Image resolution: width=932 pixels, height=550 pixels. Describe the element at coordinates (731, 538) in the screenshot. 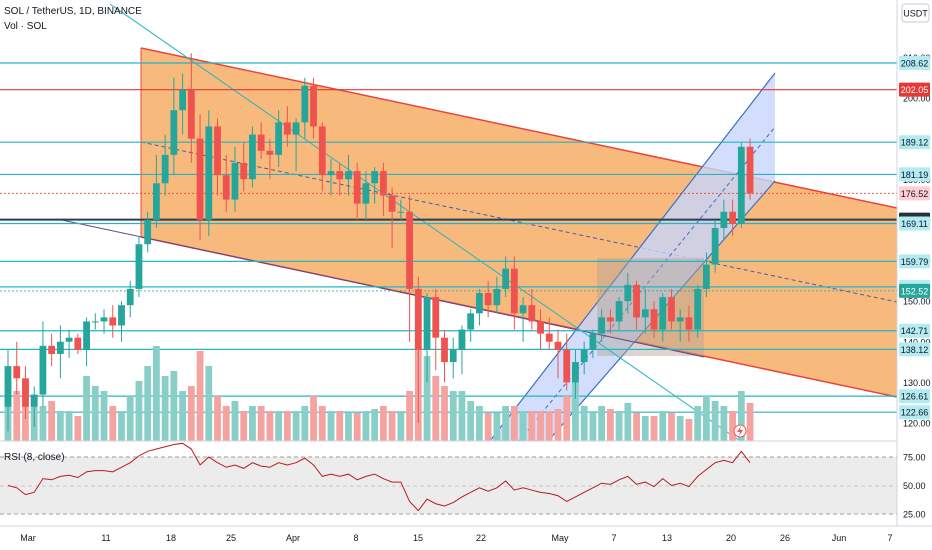

I see `date-tick-label: 20` at that location.